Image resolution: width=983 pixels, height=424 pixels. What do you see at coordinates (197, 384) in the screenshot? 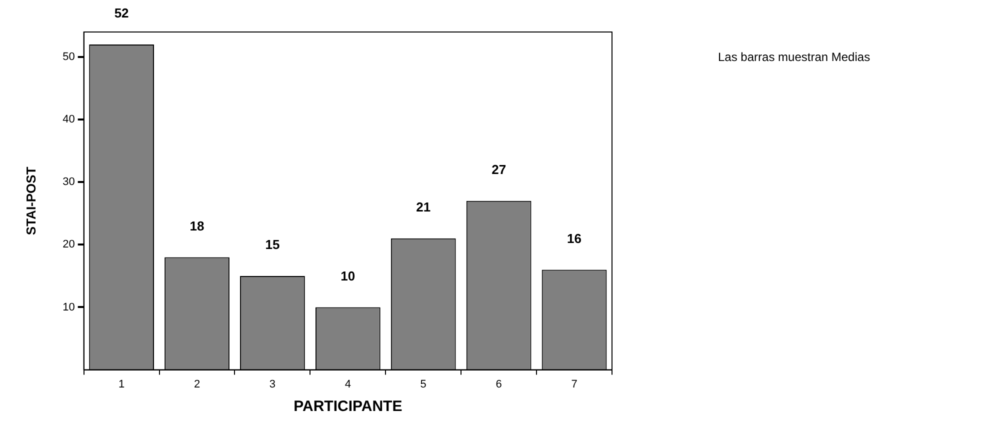
I see `x-tick-label: 2` at bounding box center [197, 384].